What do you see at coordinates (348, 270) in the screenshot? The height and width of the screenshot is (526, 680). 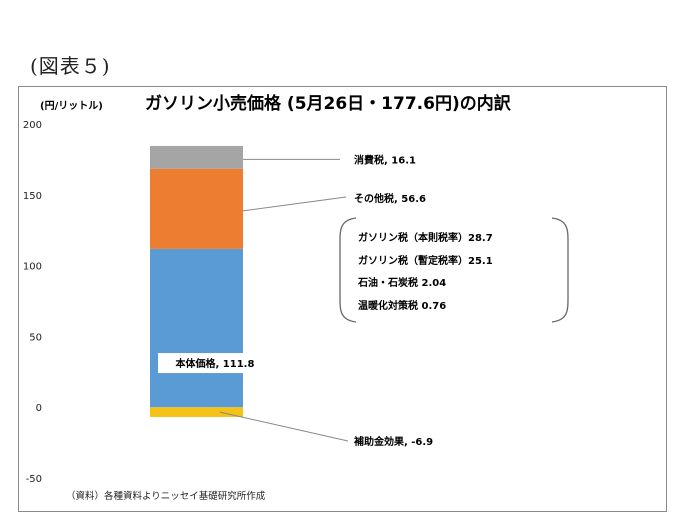 I see `bracket-left` at bounding box center [348, 270].